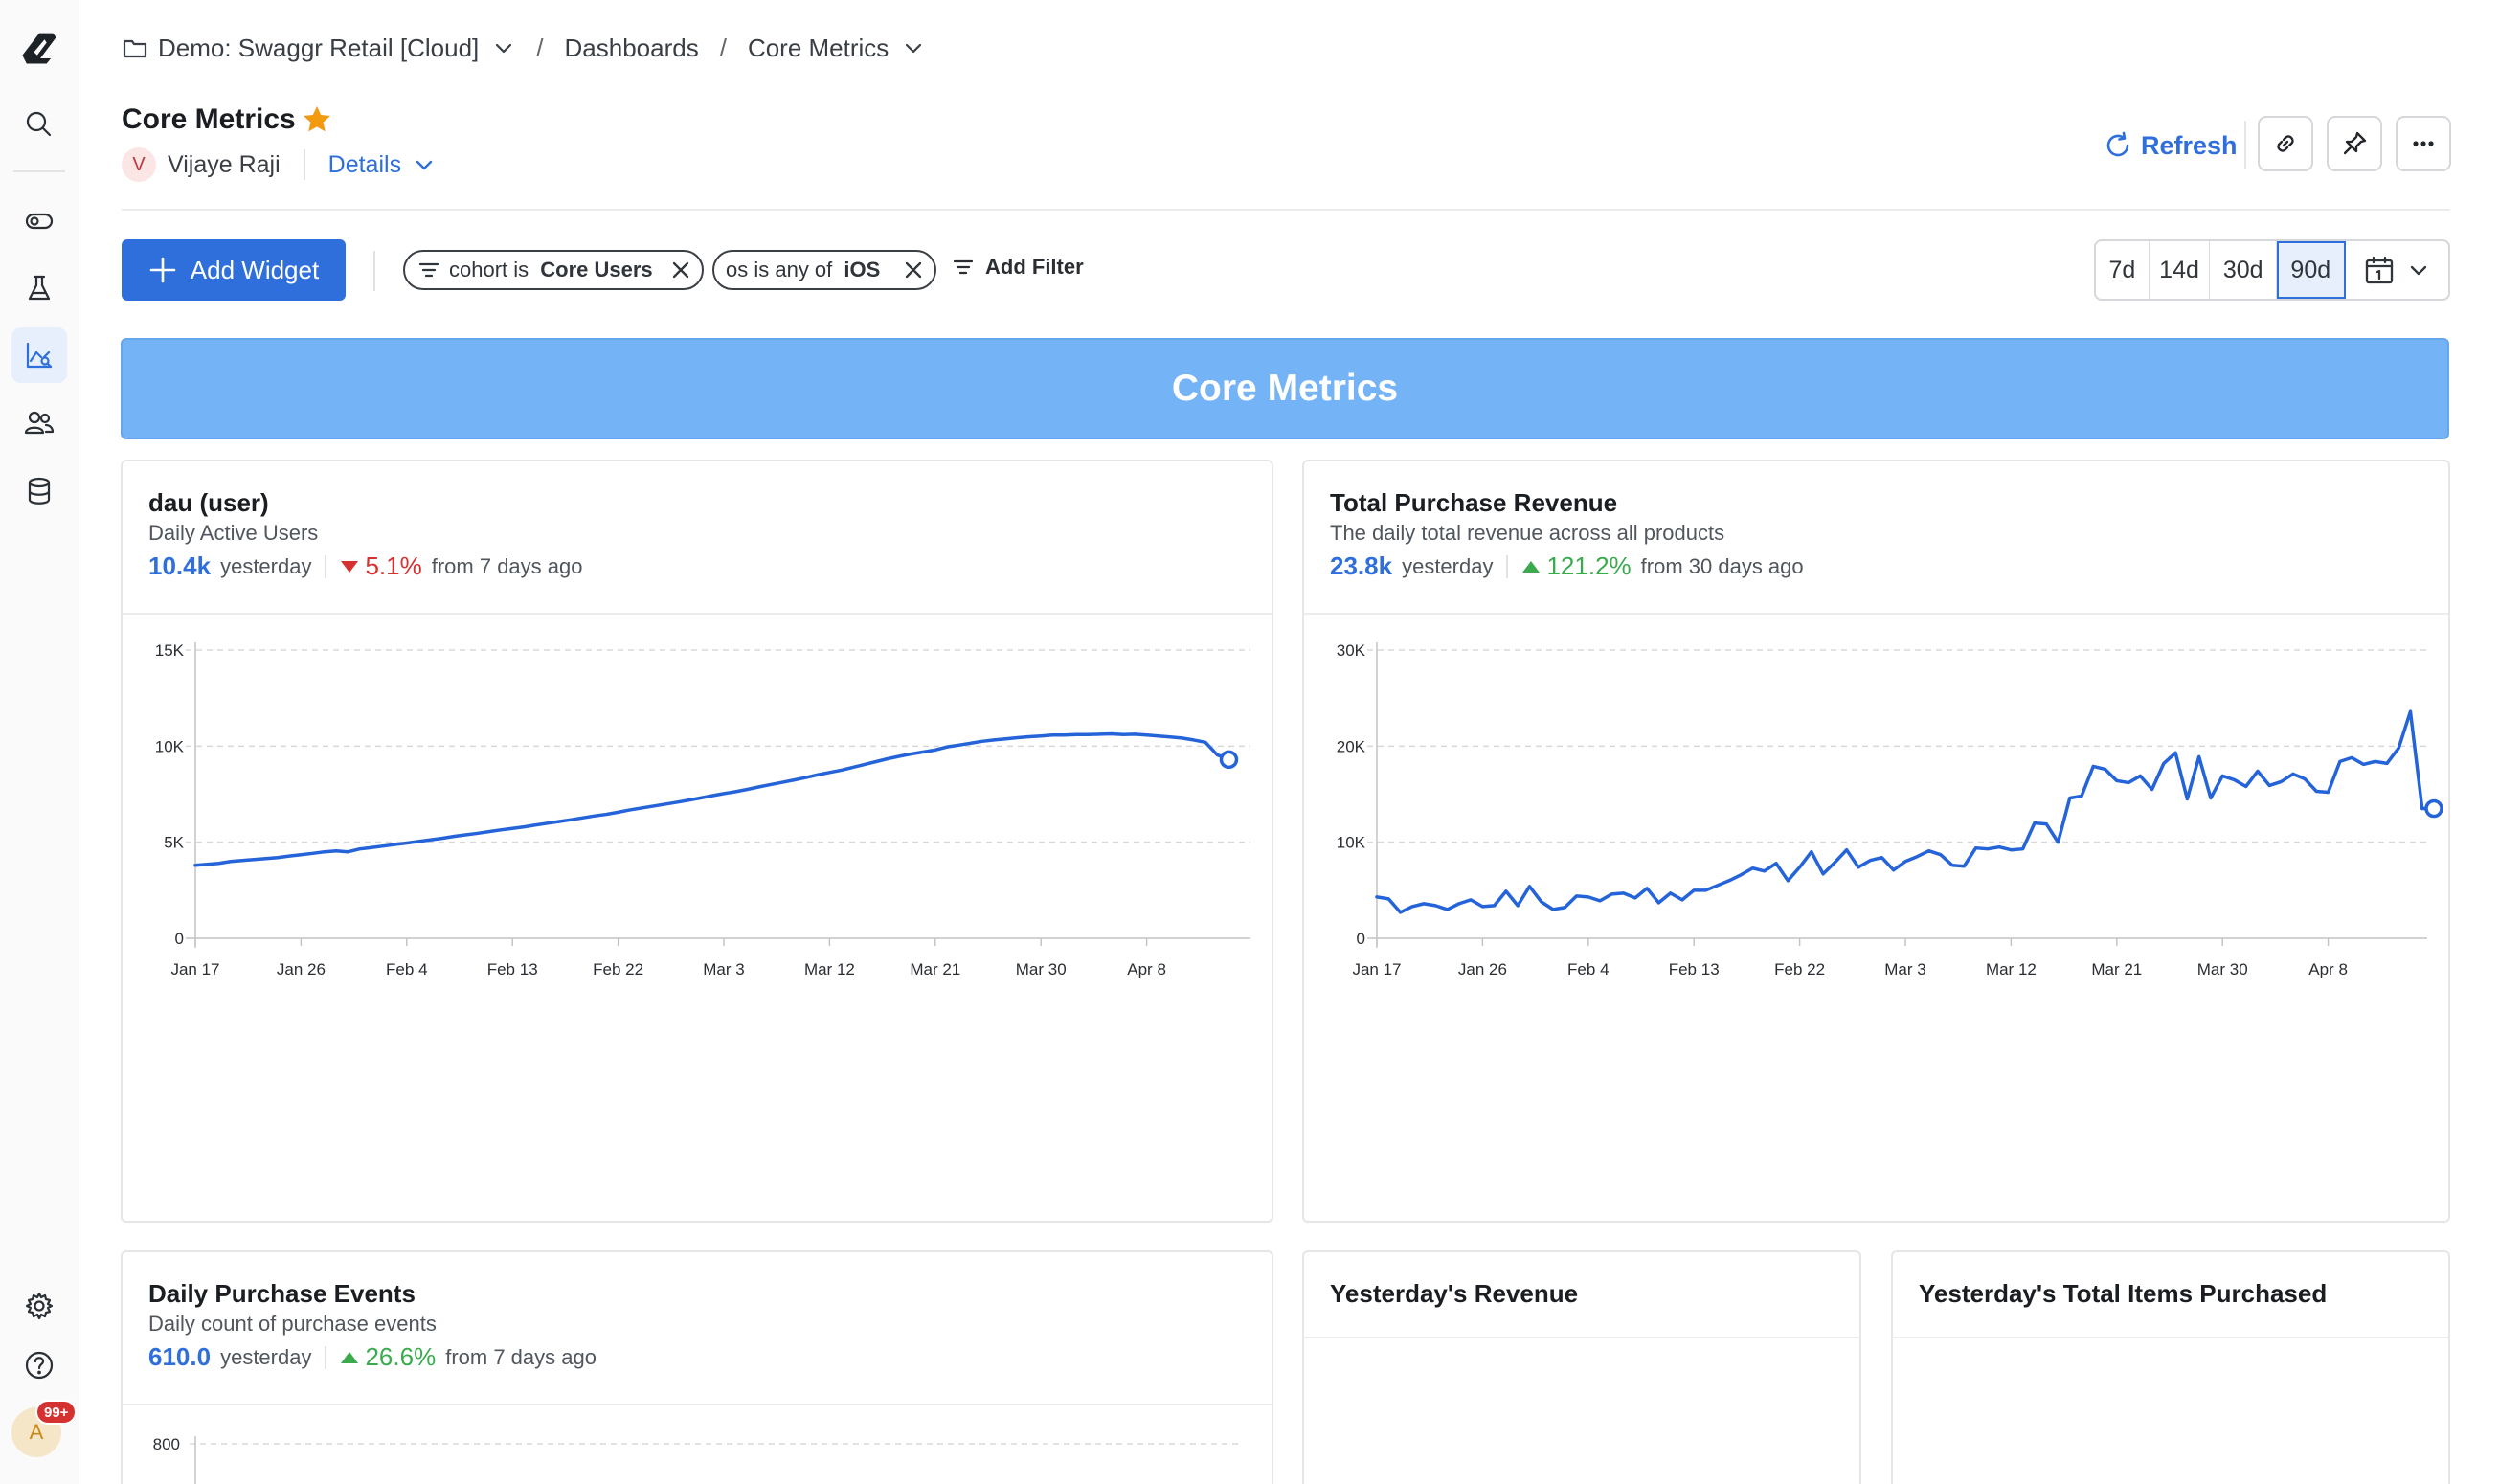  What do you see at coordinates (317, 119) in the screenshot?
I see `star-icon` at bounding box center [317, 119].